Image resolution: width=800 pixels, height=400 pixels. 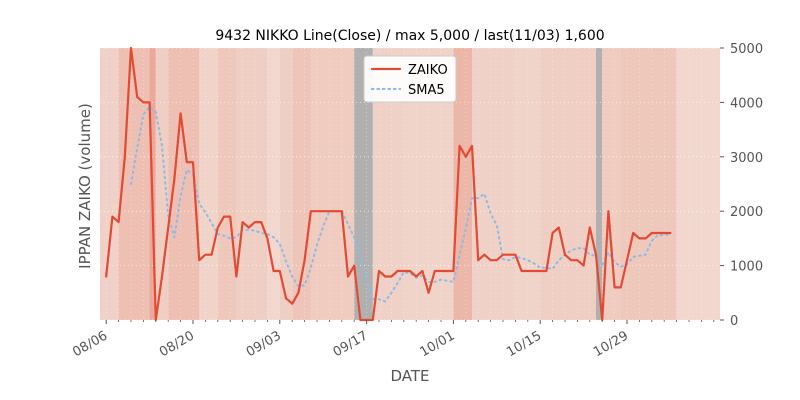 What do you see at coordinates (746, 158) in the screenshot?
I see `y-tick-label-3: 3000` at bounding box center [746, 158].